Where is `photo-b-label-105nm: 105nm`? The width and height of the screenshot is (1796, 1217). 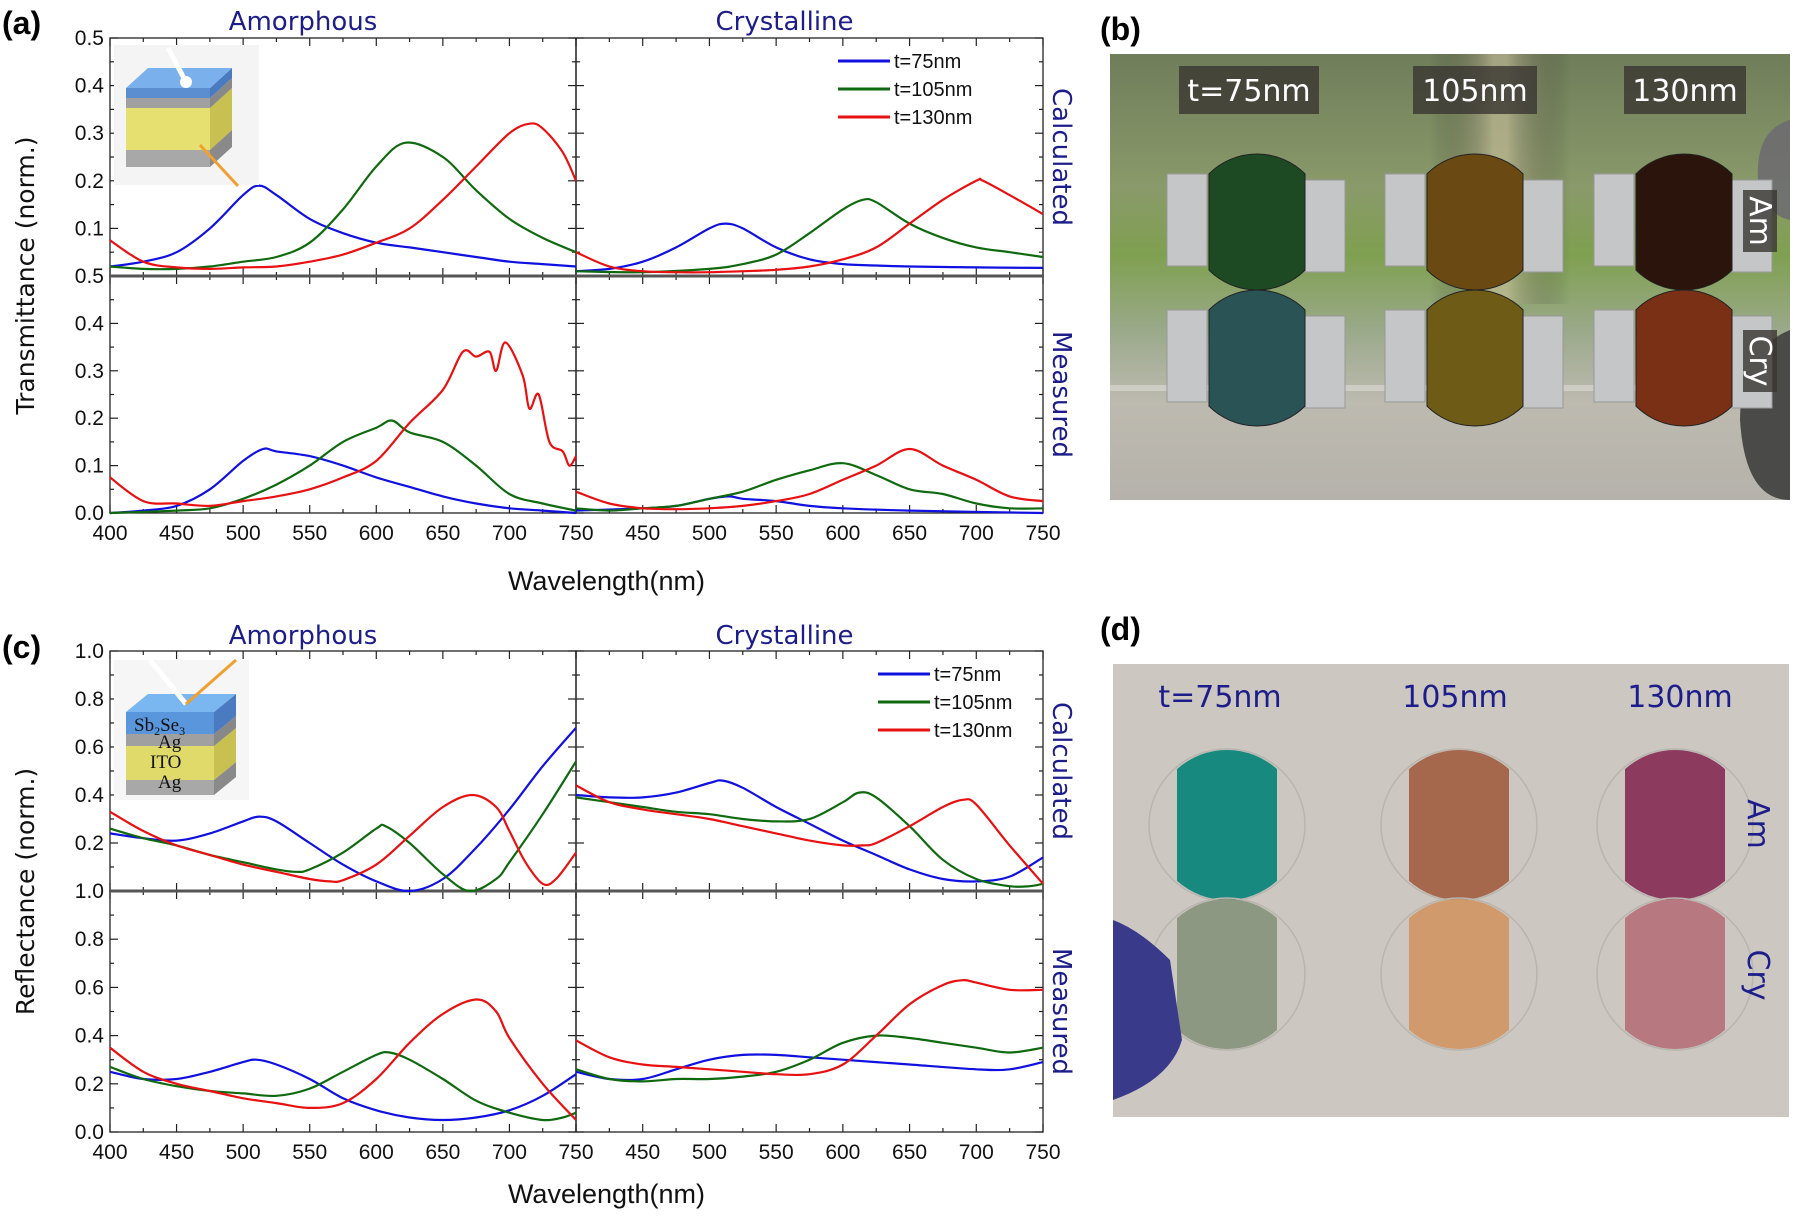
photo-b-label-105nm: 105nm is located at coordinates (1475, 91).